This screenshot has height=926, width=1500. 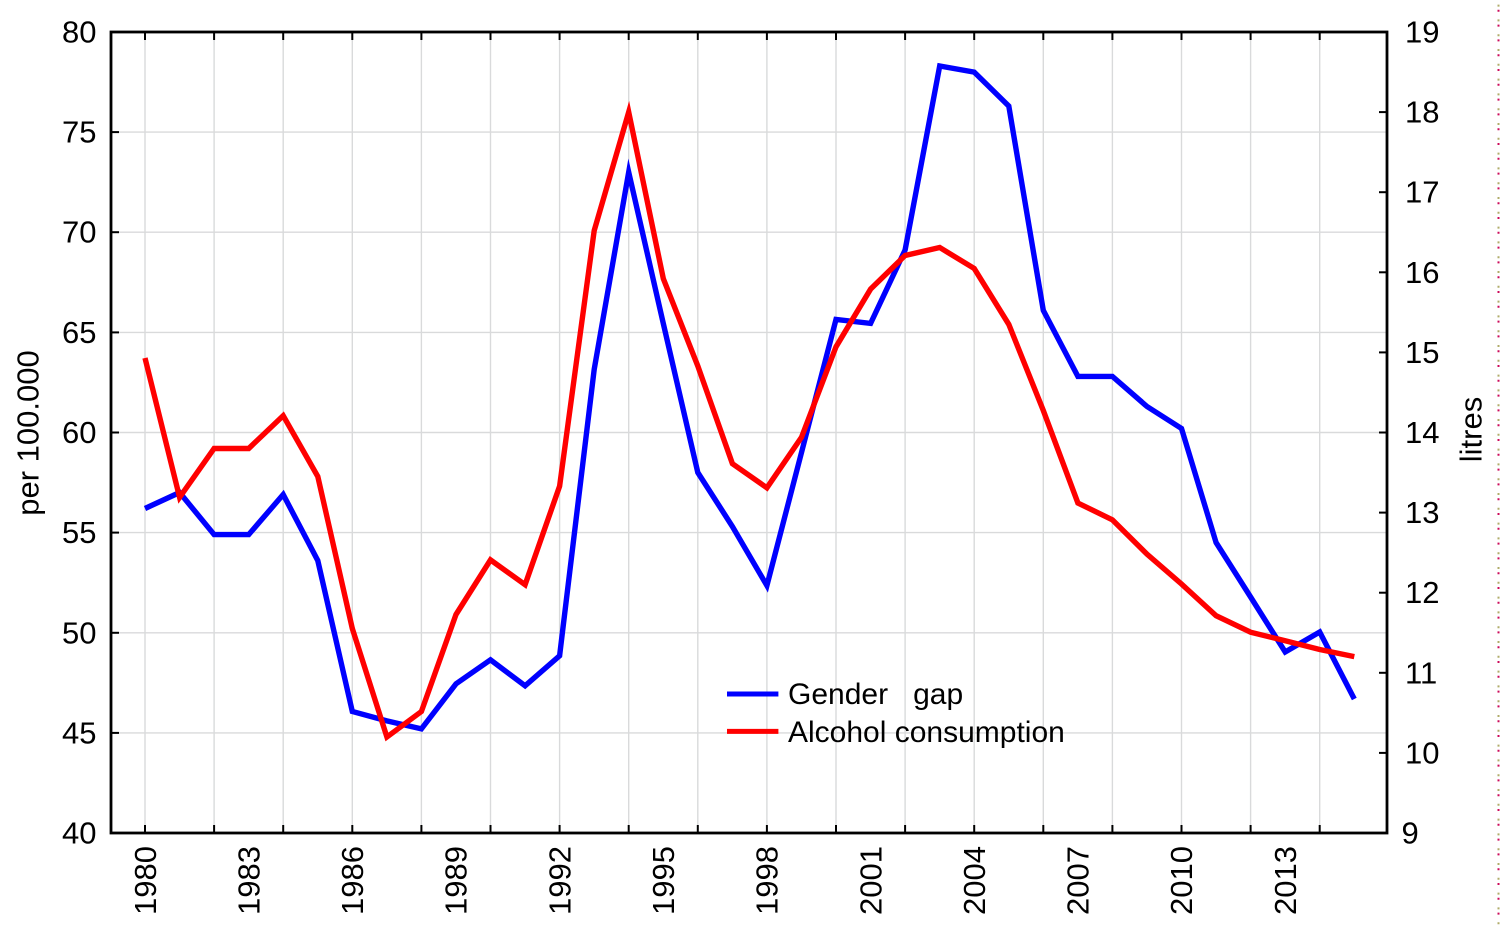 What do you see at coordinates (1422, 432) in the screenshot?
I see `svg-text: 14` at bounding box center [1422, 432].